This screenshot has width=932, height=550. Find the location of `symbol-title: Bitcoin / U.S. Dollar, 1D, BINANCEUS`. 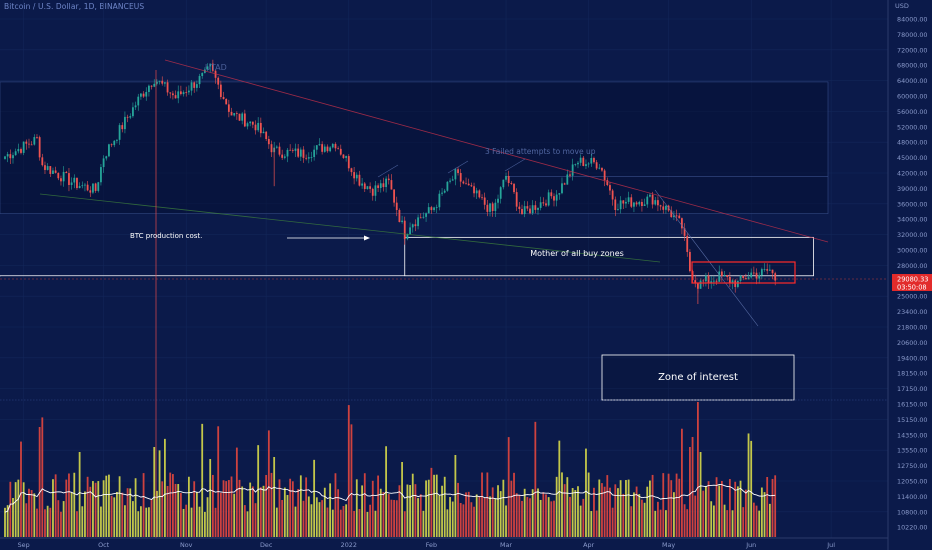

symbol-title: Bitcoin / U.S. Dollar, 1D, BINANCEUS is located at coordinates (74, 6).